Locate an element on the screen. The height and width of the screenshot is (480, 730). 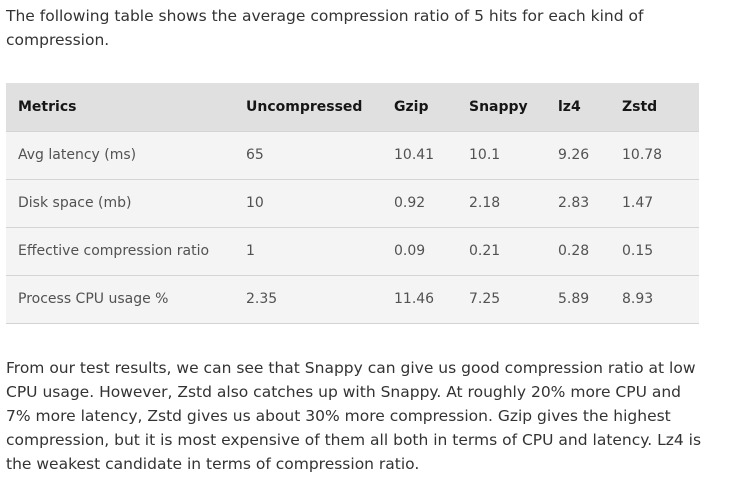
row-metric-label: Effective compression ratio is located at coordinates (114, 251).